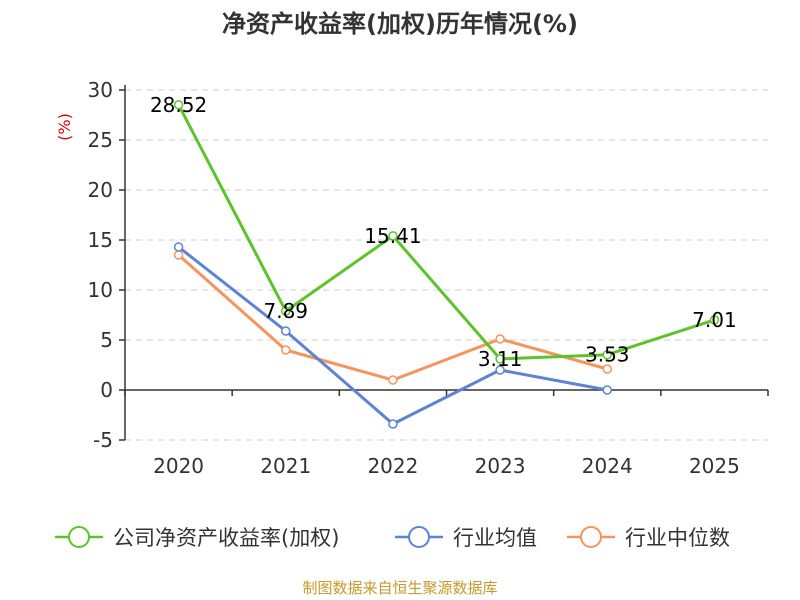  I want to click on y-tick-label: 15, so click(100, 240).